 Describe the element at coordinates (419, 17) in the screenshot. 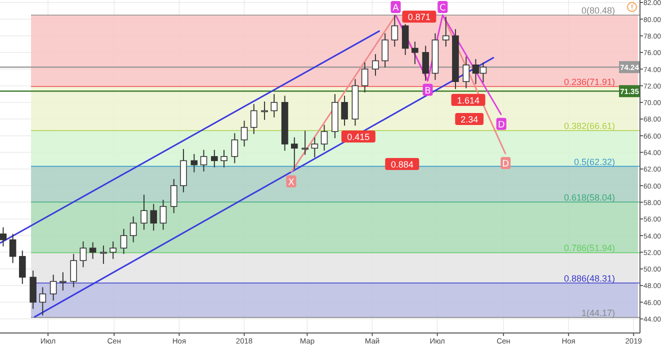

I see `annotation: 0.871` at that location.